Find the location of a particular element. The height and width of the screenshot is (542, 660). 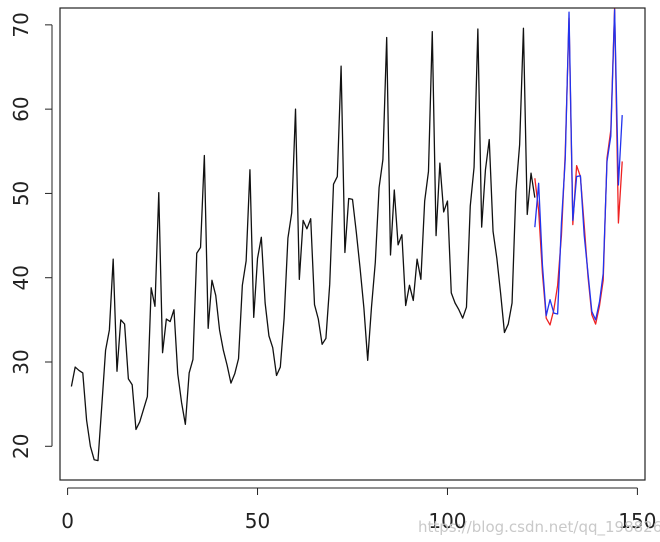

x-tick-label: 0 is located at coordinates (67, 521).